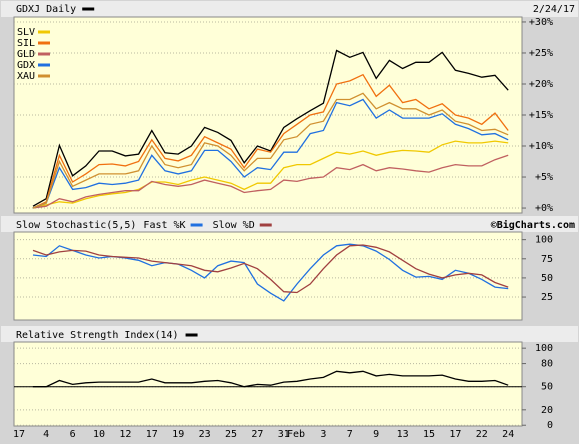  I want to click on y-tick-label: +5%, so click(544, 177).